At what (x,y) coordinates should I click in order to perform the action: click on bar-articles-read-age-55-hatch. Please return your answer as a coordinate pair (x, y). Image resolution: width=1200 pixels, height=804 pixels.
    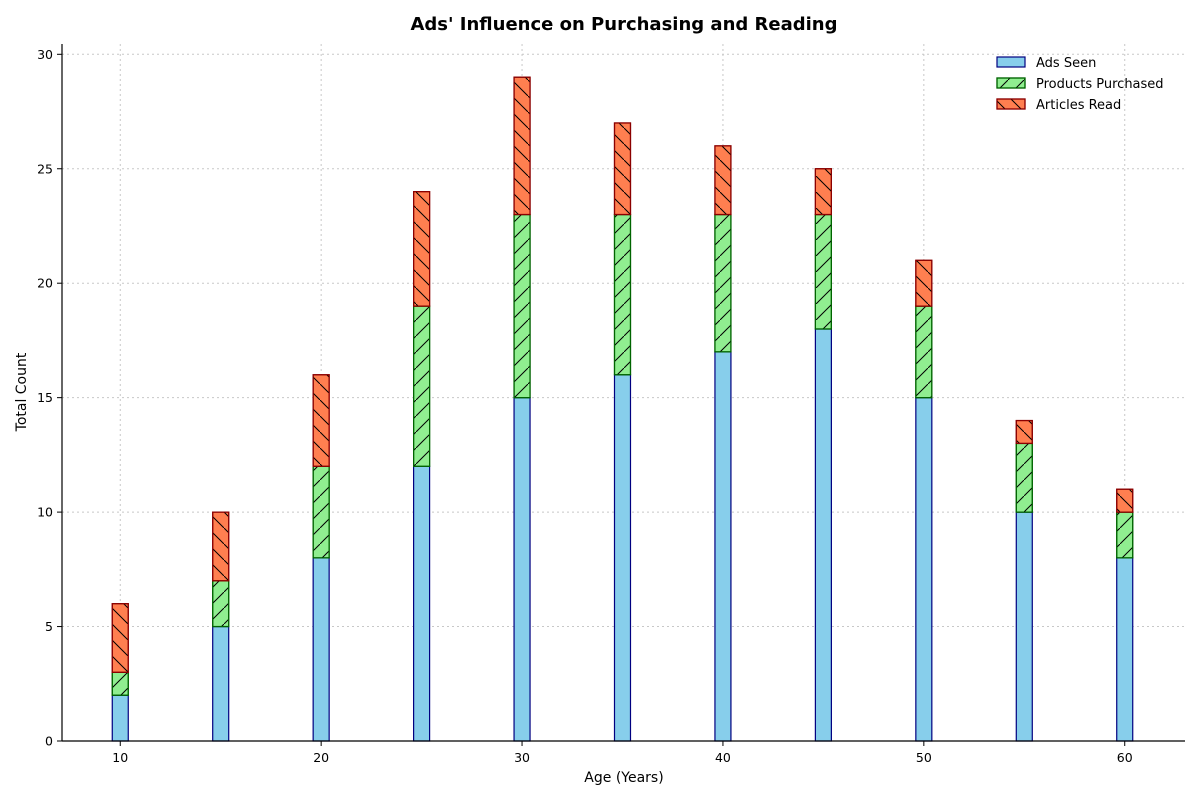
    Looking at the image, I should click on (1024, 432).